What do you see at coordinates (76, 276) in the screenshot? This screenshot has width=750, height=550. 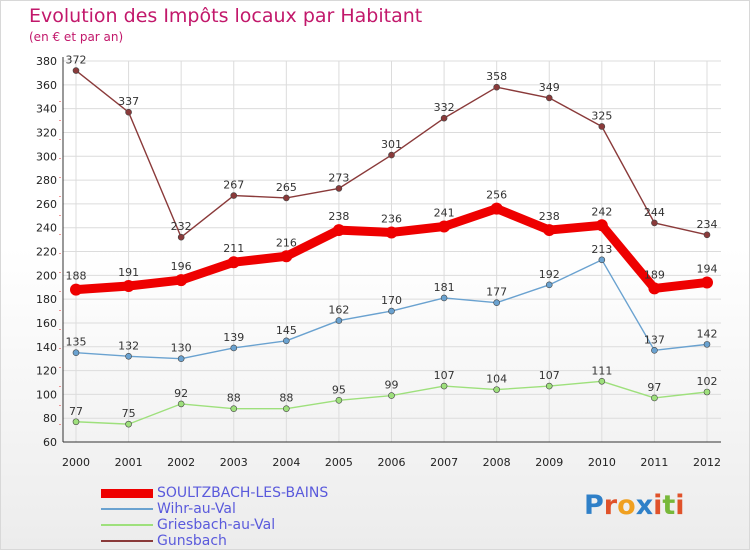 I see `data-label: 188` at bounding box center [76, 276].